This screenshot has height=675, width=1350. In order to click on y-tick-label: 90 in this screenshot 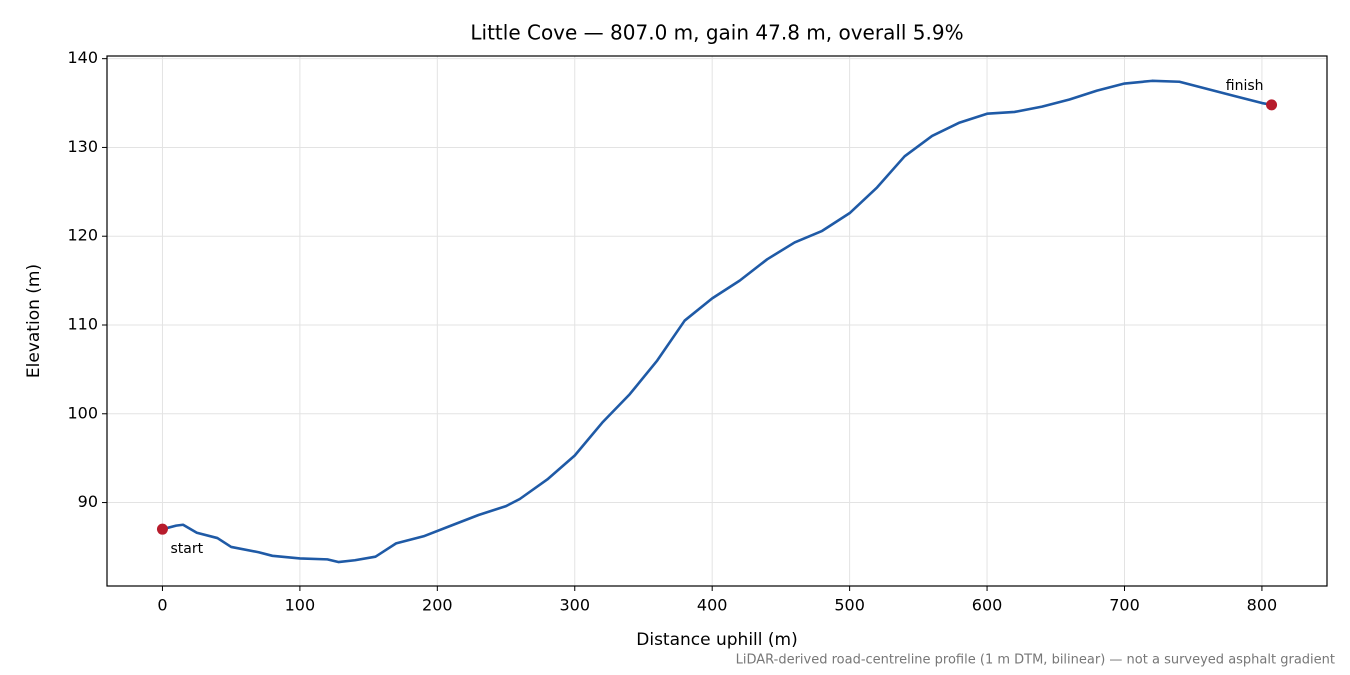, I will do `click(88, 501)`.